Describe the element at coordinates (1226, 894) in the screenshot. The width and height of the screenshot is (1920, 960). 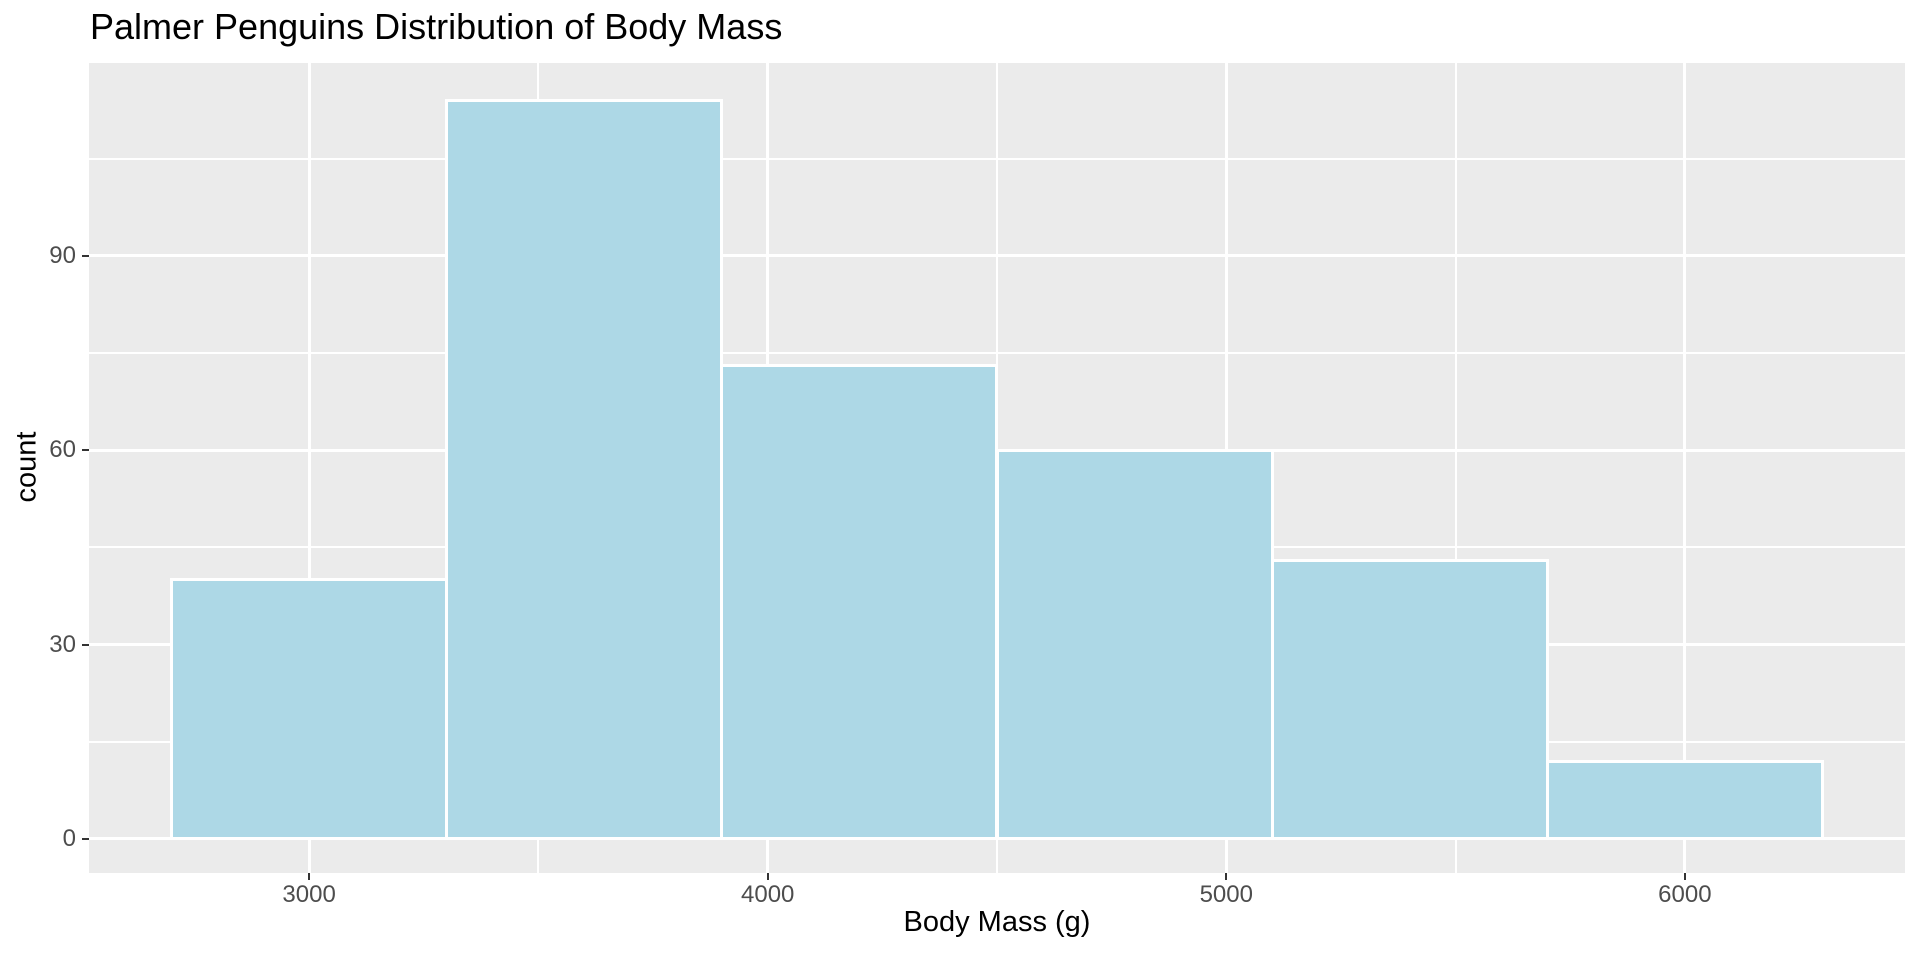
I see `x-tick-label: 5000` at that location.